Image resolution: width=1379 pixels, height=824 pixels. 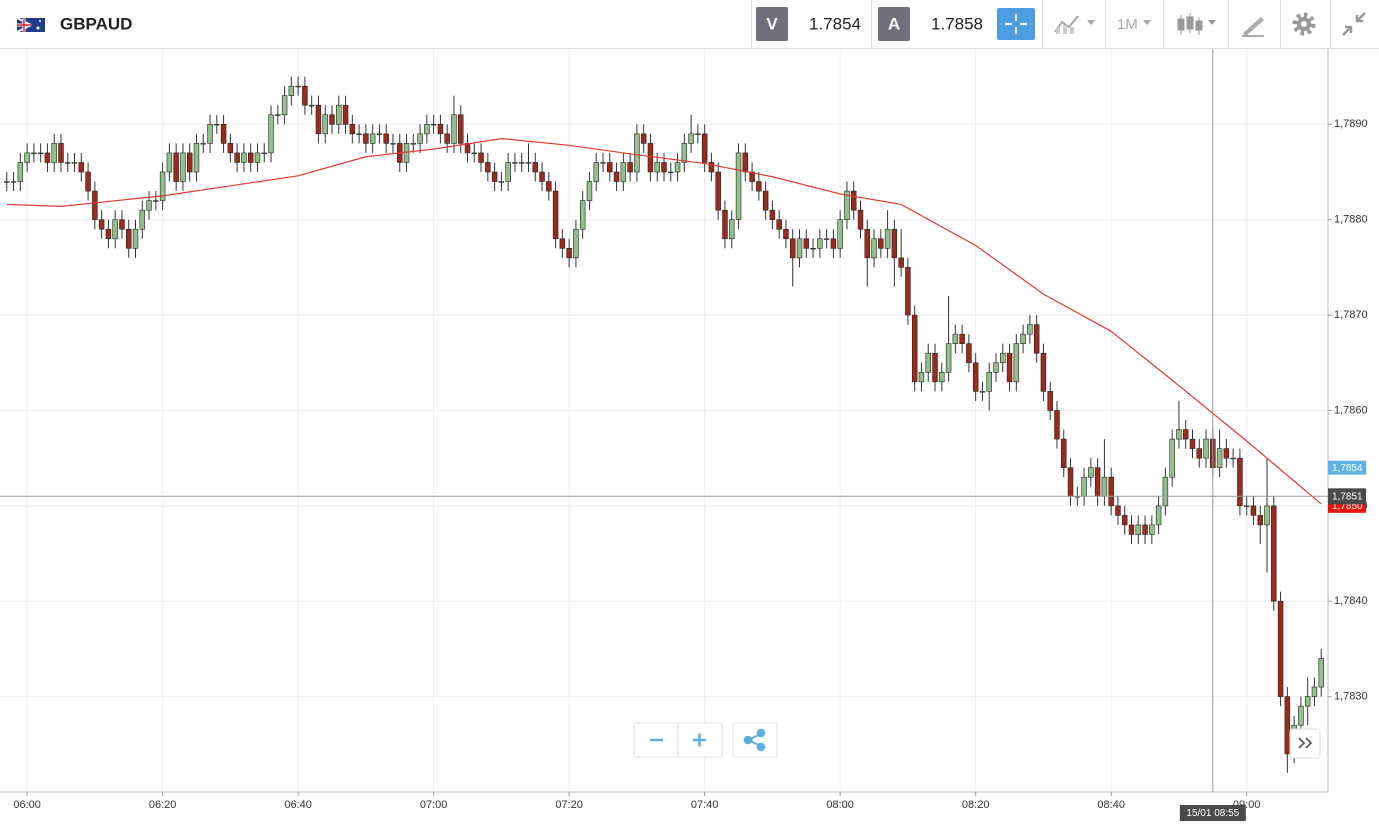 I want to click on indicators-button, so click(x=1074, y=24).